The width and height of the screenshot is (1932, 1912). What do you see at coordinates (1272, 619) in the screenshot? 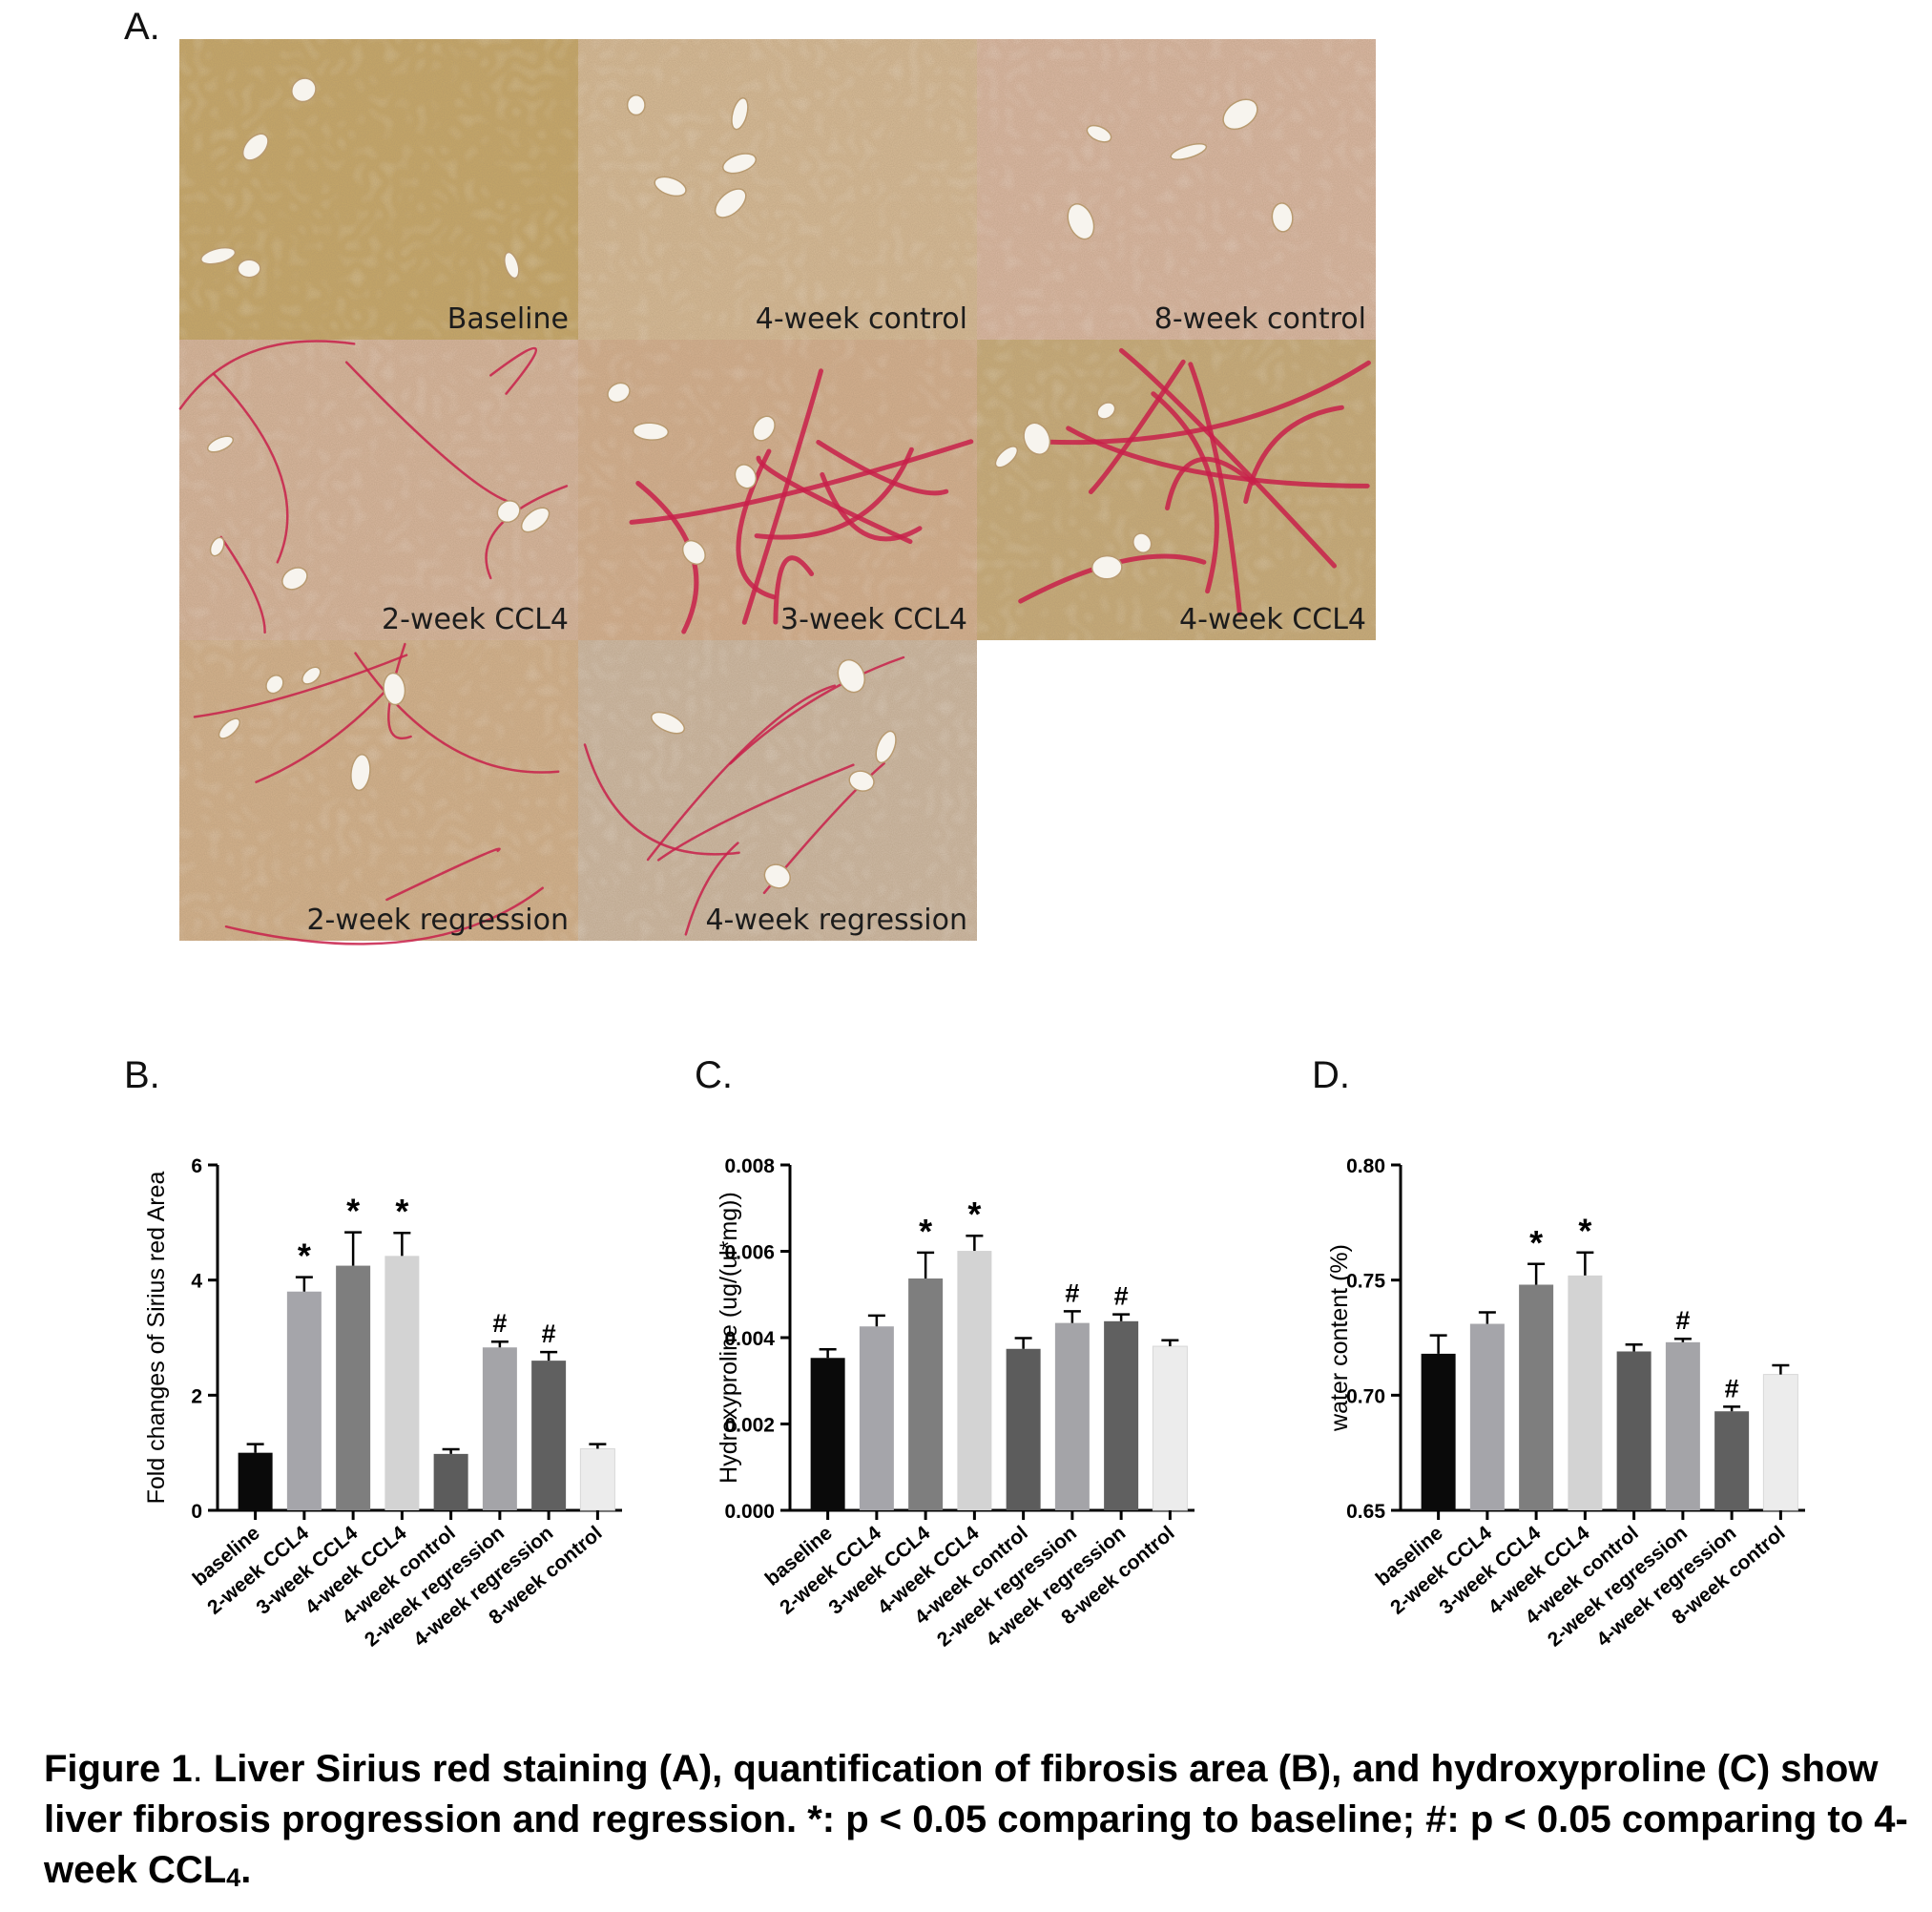
I see `micrograph-label: 4-week CCL4` at bounding box center [1272, 619].